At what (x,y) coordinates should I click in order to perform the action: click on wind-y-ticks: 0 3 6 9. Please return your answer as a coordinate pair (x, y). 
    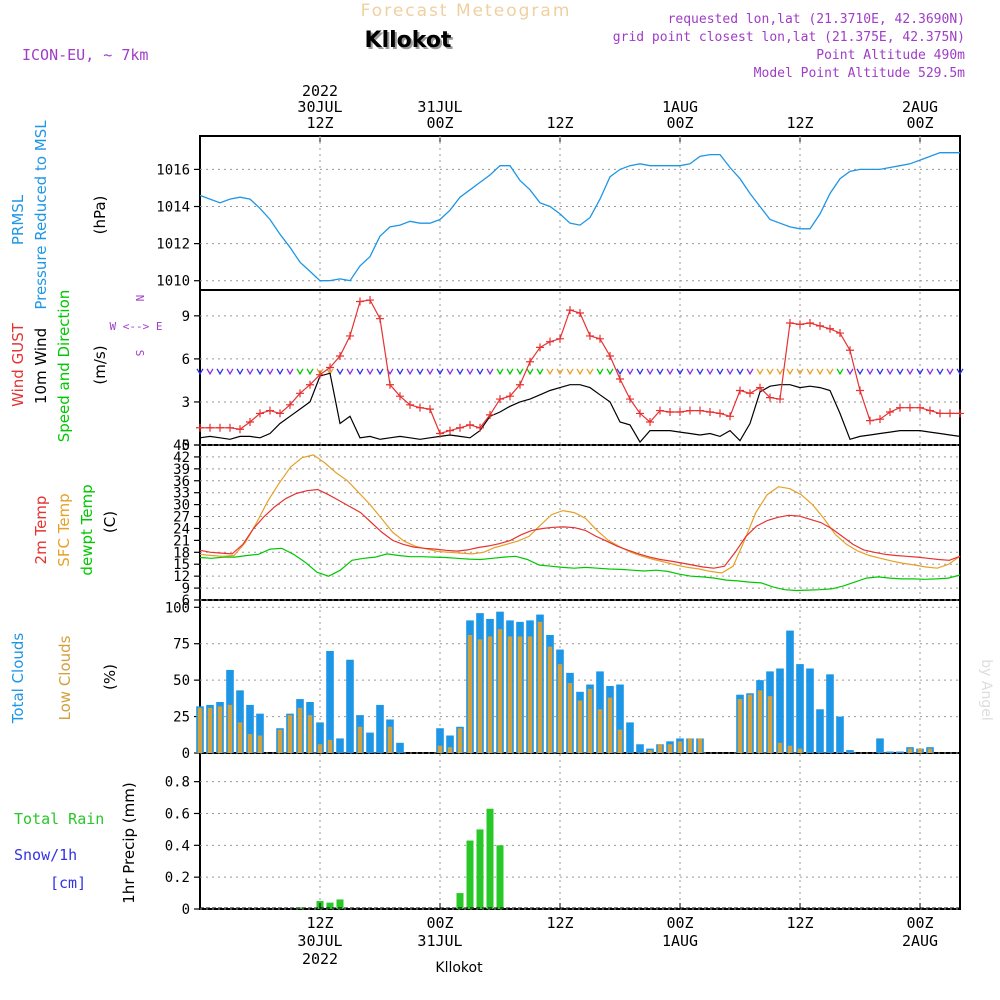
    Looking at the image, I should click on (571, 381).